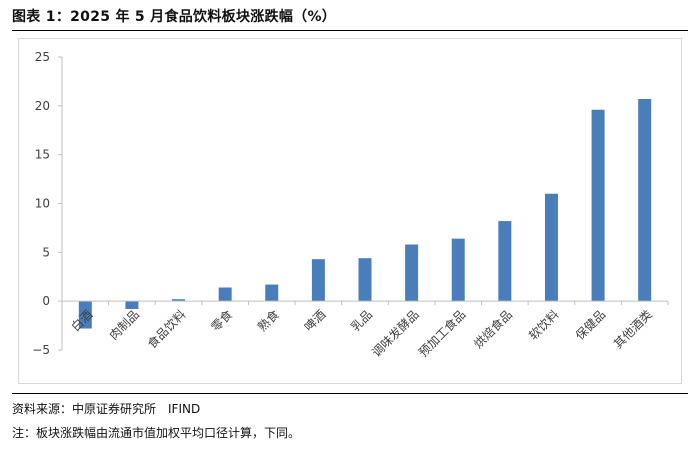 Image resolution: width=700 pixels, height=460 pixels. I want to click on y-tick-label: 5, so click(46, 252).